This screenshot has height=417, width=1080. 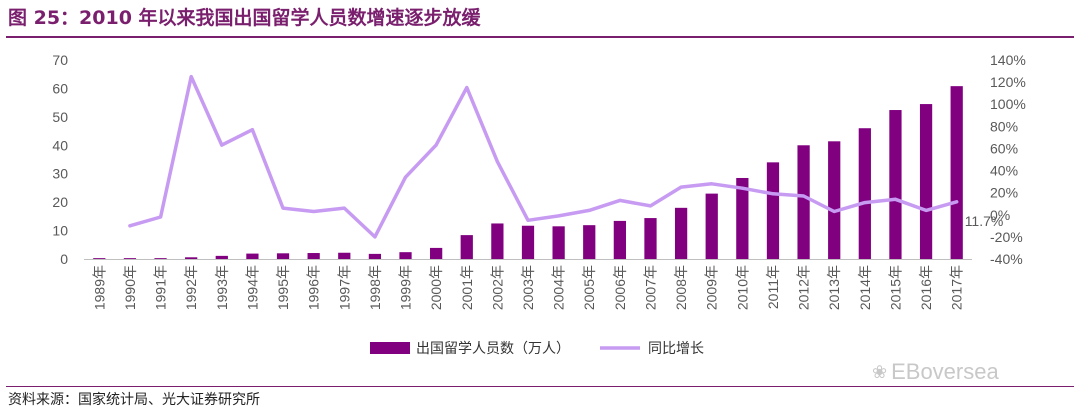 What do you see at coordinates (436, 287) in the screenshot?
I see `x-tick-label: 2000年` at bounding box center [436, 287].